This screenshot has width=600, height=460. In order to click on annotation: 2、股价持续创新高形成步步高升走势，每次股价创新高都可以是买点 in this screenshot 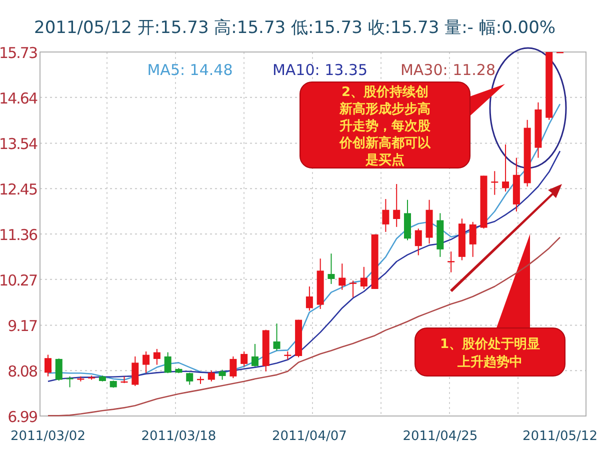, I will do `click(385, 126)`.